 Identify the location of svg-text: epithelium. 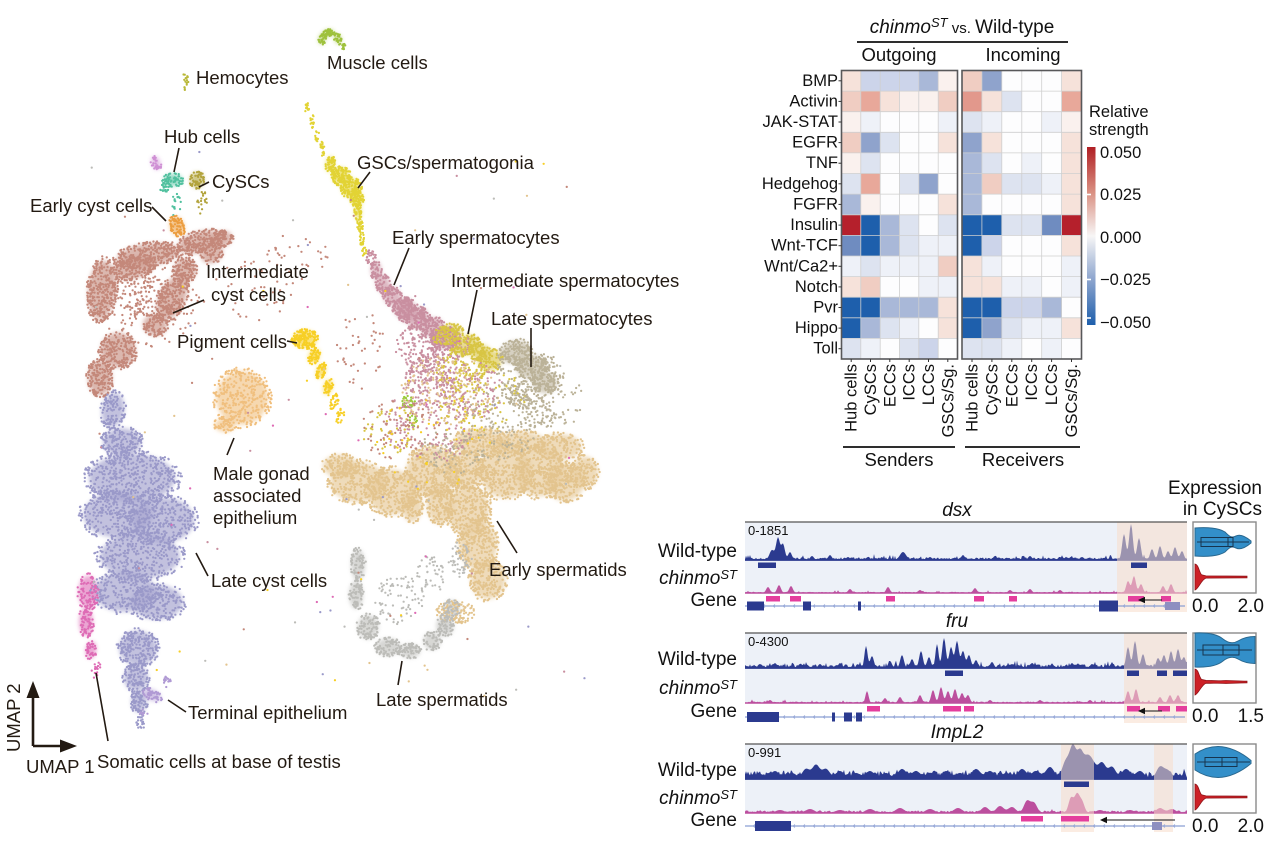
(255, 517).